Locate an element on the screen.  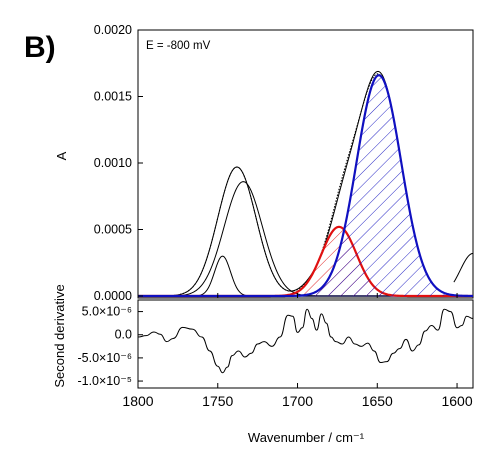
absorbance-y-tick-label: 0.0020 is located at coordinates (113, 30).